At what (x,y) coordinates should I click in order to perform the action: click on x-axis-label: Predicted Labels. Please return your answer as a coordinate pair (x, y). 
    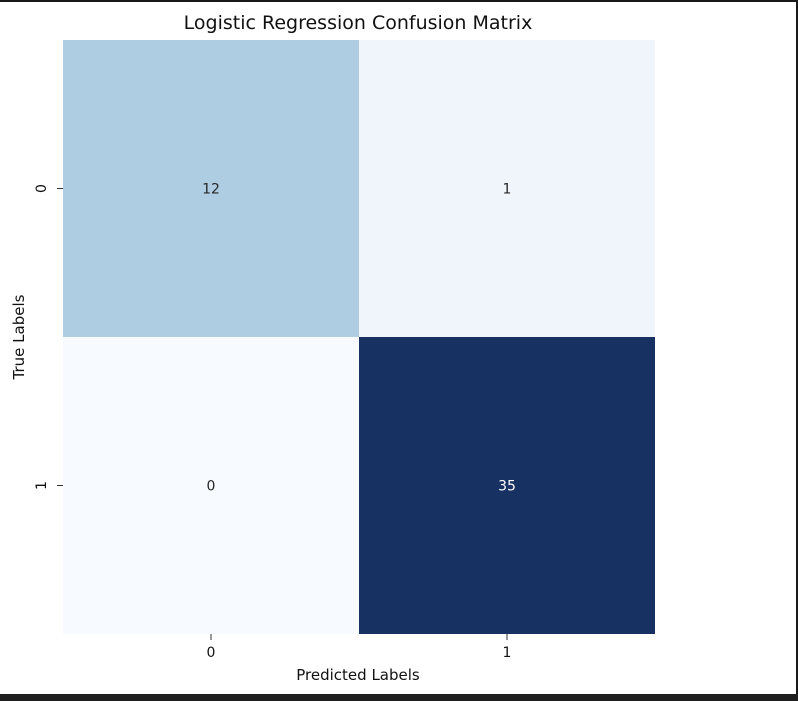
    Looking at the image, I should click on (358, 675).